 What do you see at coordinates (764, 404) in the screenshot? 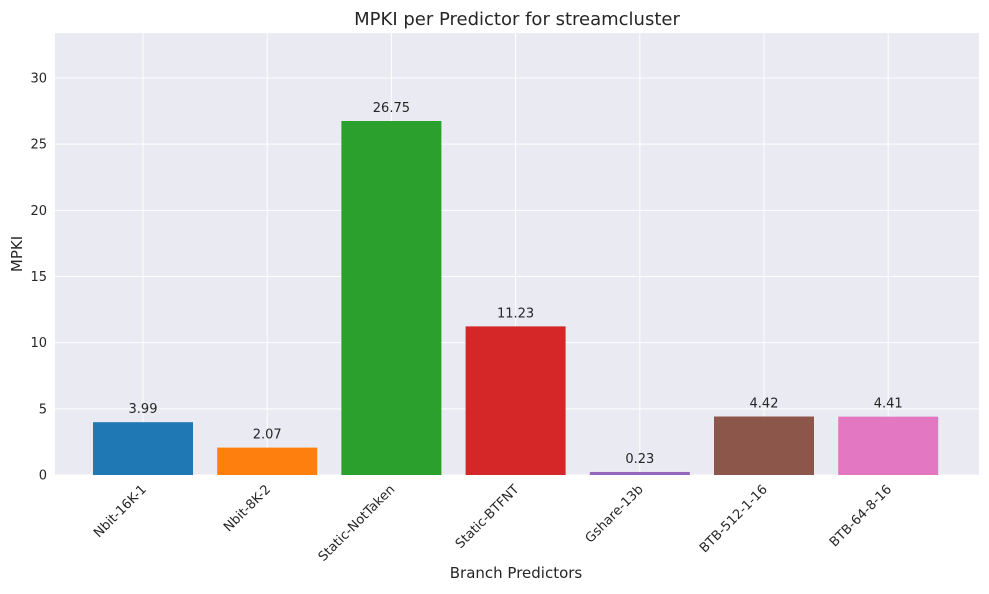
I see `bar-value-label: 4.42` at bounding box center [764, 404].